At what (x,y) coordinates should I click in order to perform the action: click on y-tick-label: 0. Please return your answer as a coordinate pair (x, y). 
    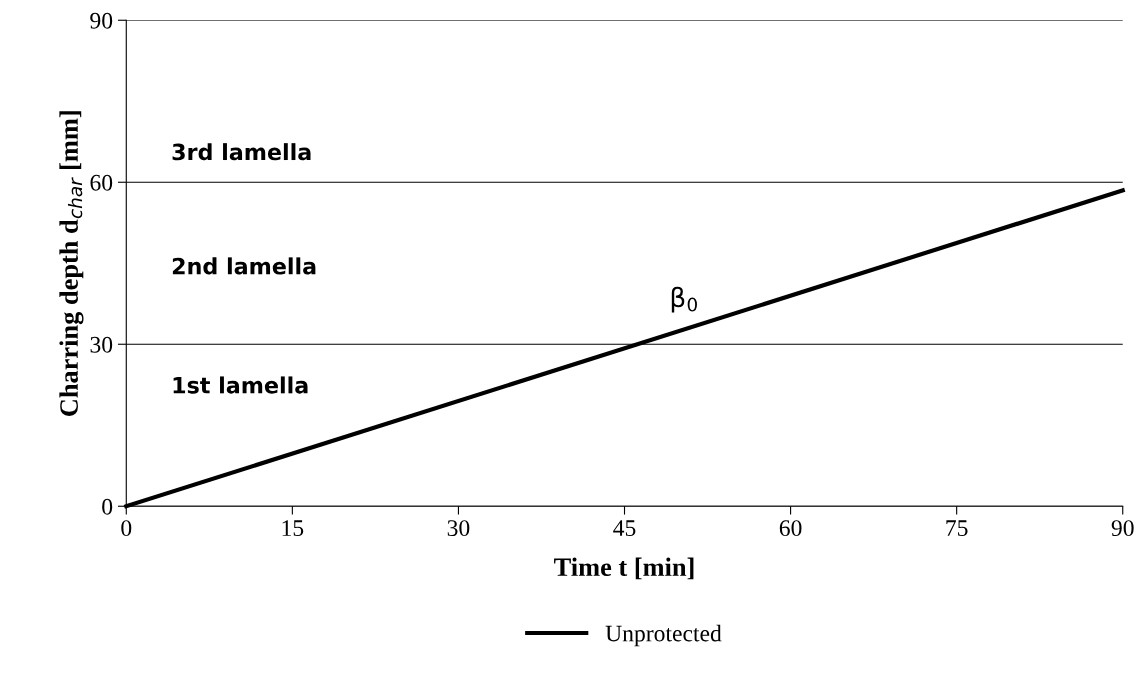
    Looking at the image, I should click on (107, 506).